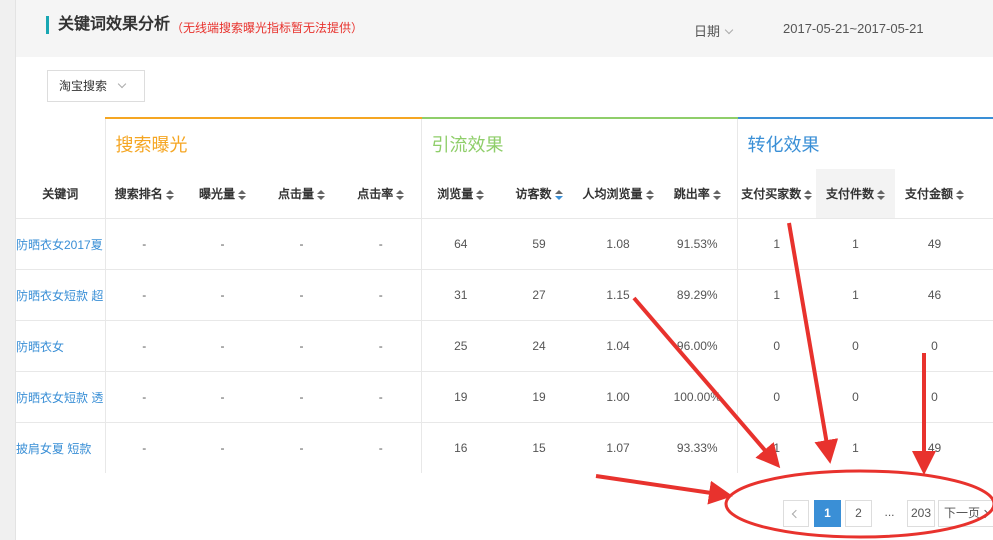 Image resolution: width=993 pixels, height=540 pixels. I want to click on column-header-text: 支付件数, so click(849, 194).